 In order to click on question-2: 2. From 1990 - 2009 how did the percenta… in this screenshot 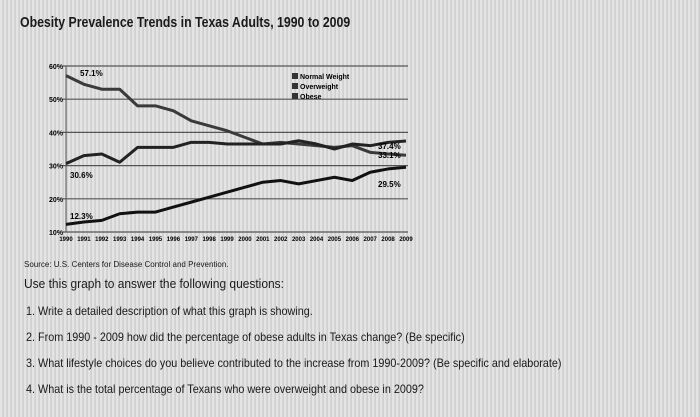, I will do `click(245, 337)`.